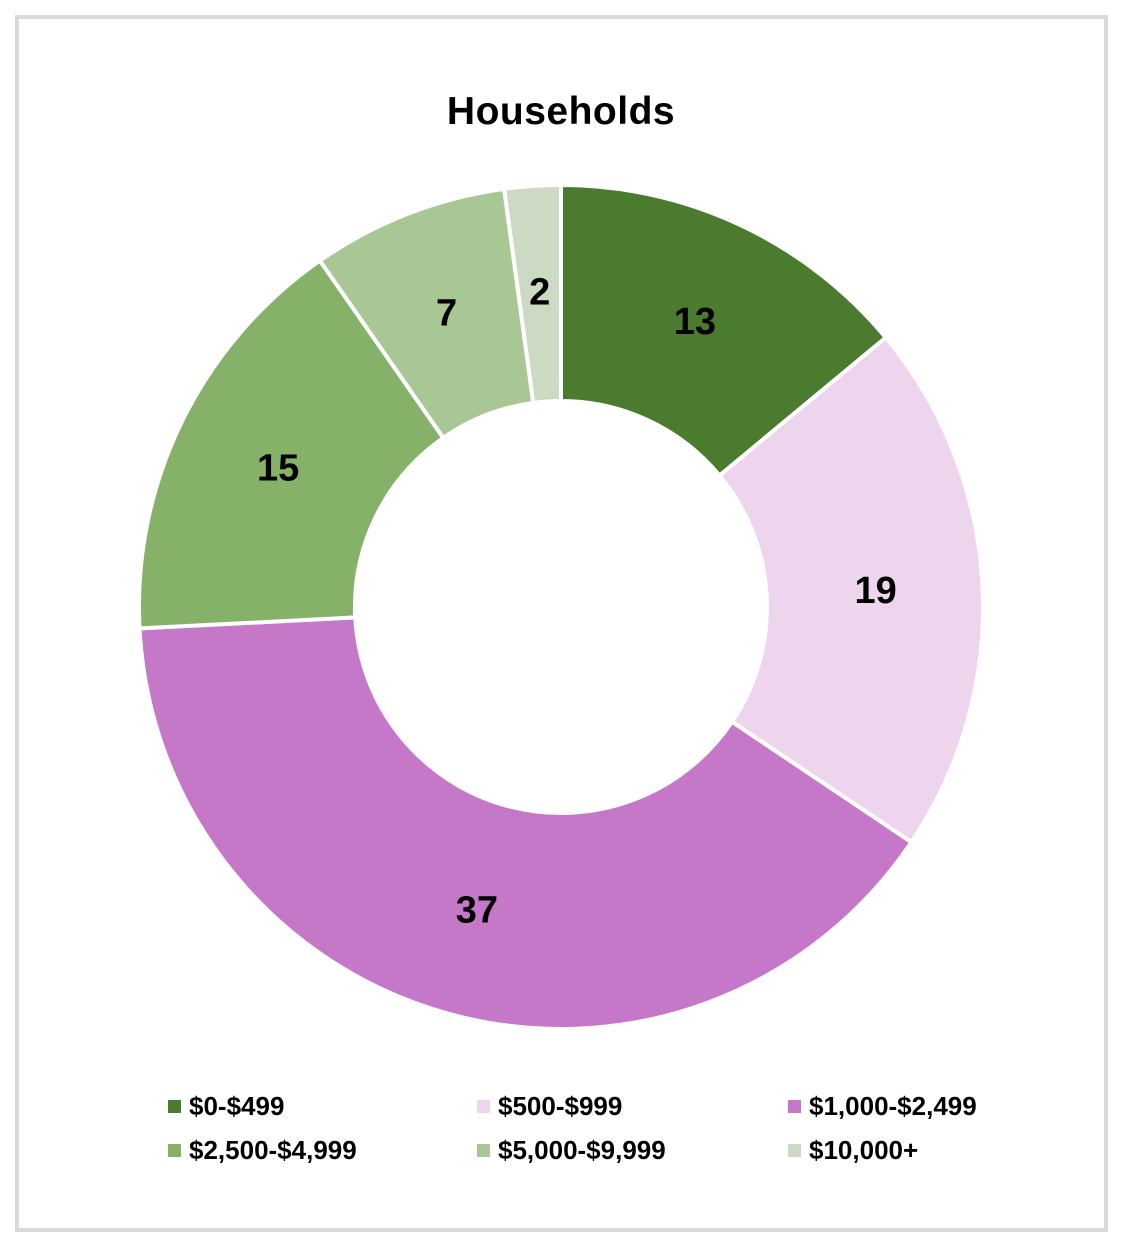 The image size is (1122, 1246). What do you see at coordinates (237, 1106) in the screenshot?
I see `legend-label: $0-$499` at bounding box center [237, 1106].